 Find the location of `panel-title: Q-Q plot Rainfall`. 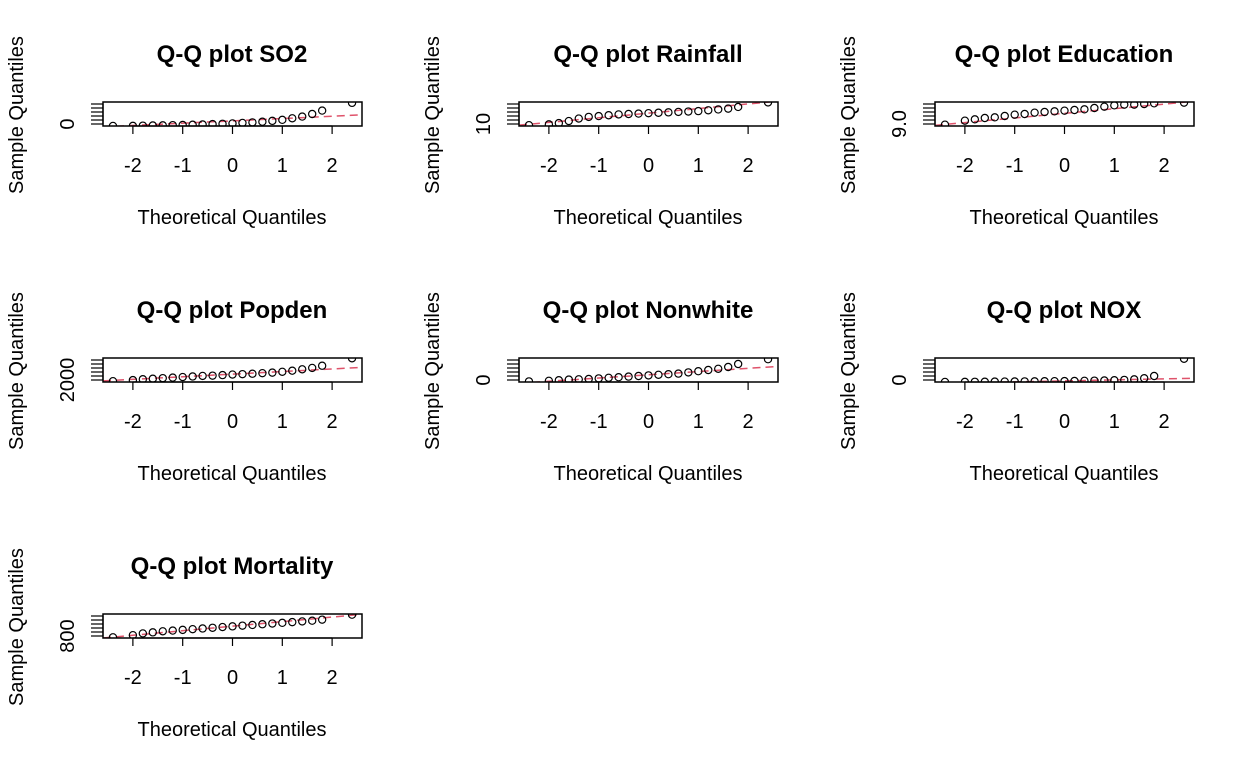

panel-title: Q-Q plot Rainfall is located at coordinates (647, 54).